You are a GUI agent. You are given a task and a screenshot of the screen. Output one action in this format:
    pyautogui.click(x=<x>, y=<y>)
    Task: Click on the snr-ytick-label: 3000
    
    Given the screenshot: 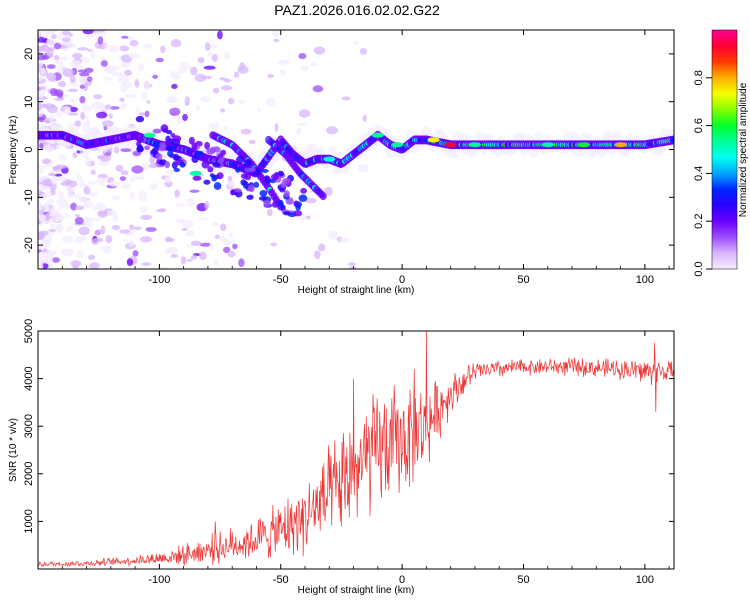 What is the action you would take?
    pyautogui.click(x=29, y=426)
    